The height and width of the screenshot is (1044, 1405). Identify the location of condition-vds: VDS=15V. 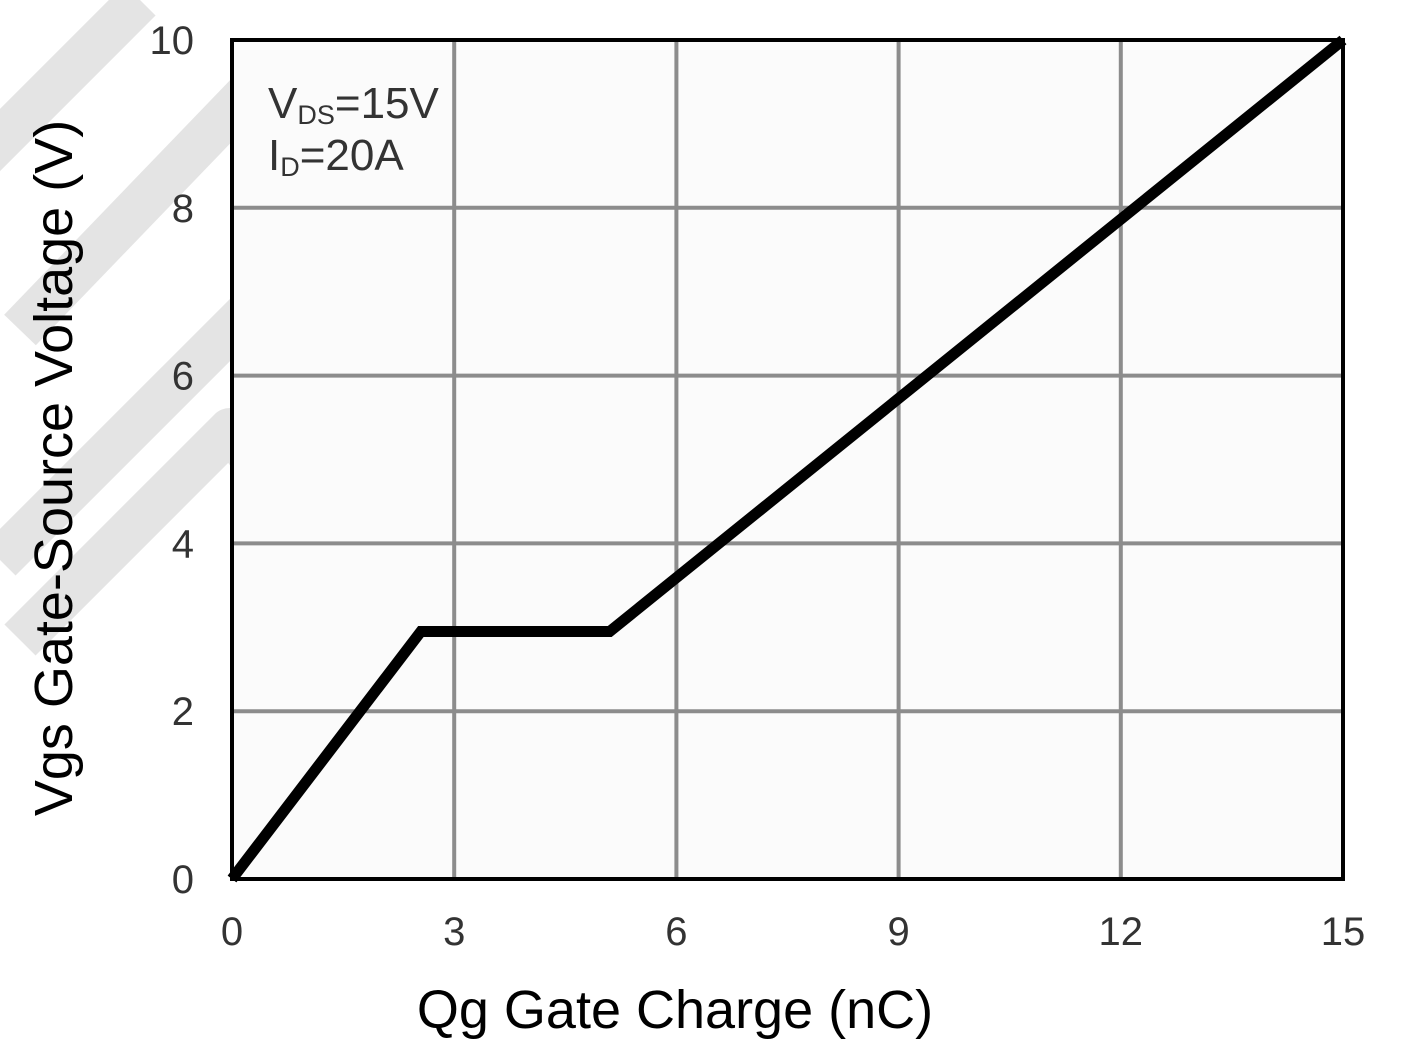
(354, 104).